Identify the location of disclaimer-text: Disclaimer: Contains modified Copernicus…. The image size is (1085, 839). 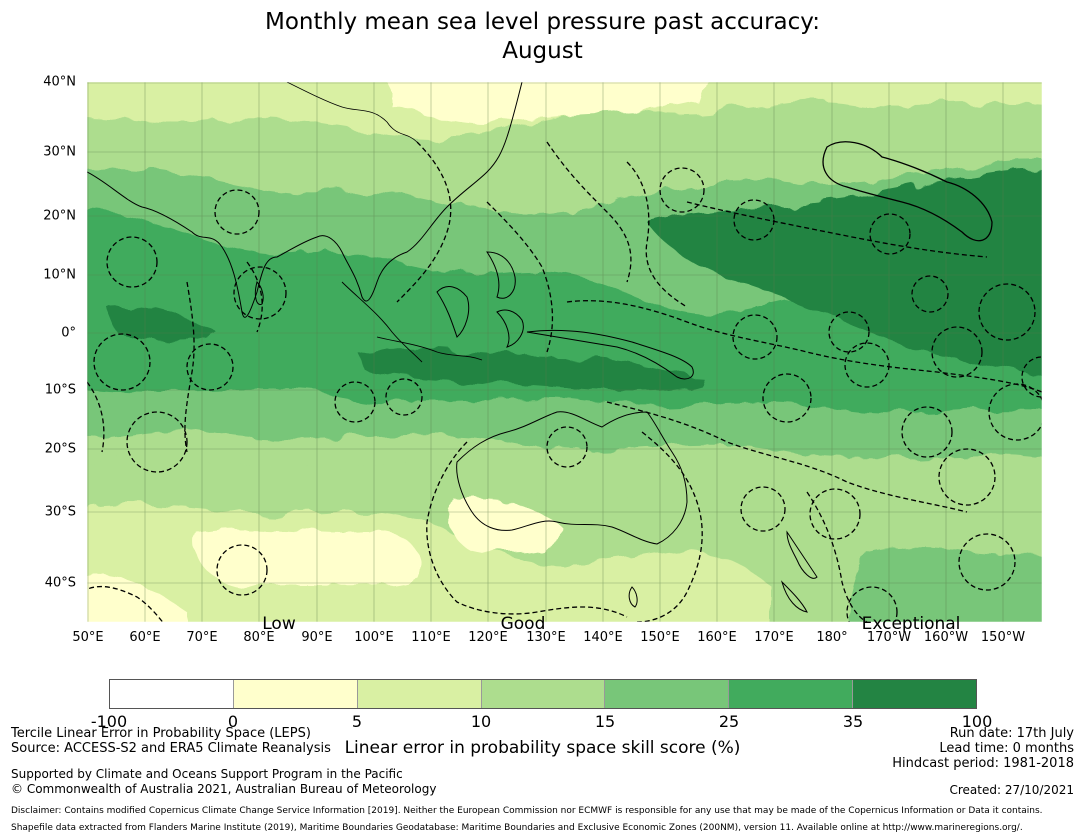
(527, 811).